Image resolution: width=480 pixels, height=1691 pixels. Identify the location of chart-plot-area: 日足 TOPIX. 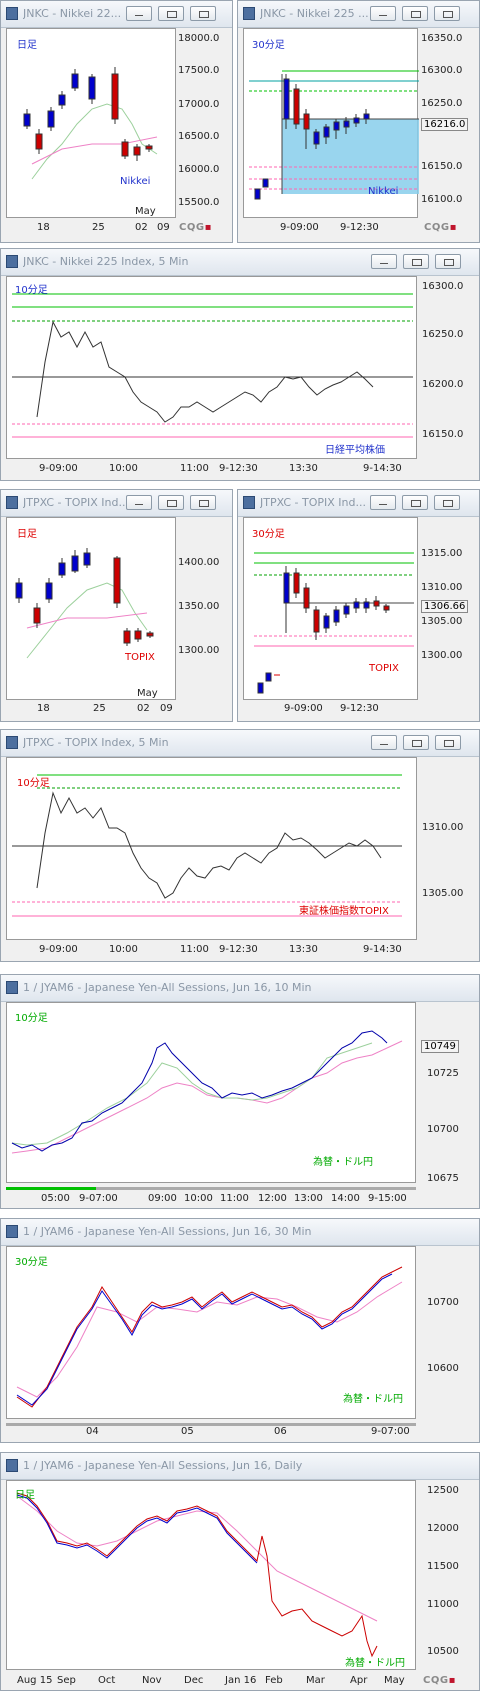
(91, 608).